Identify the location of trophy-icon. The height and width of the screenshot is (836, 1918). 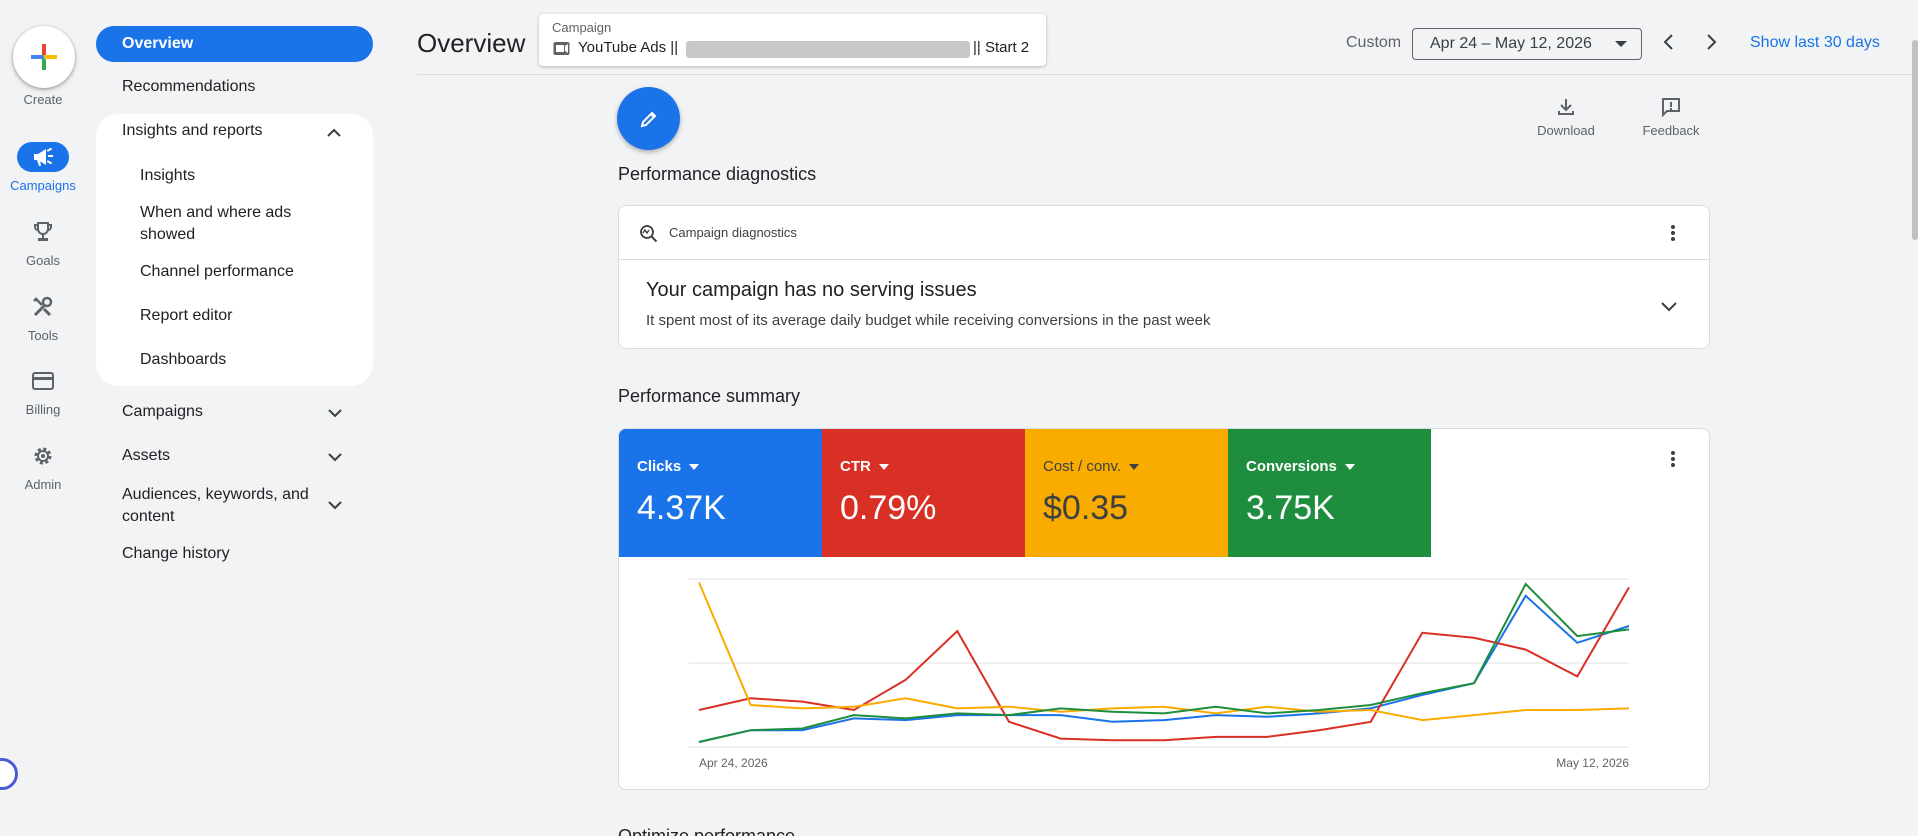
(43, 232).